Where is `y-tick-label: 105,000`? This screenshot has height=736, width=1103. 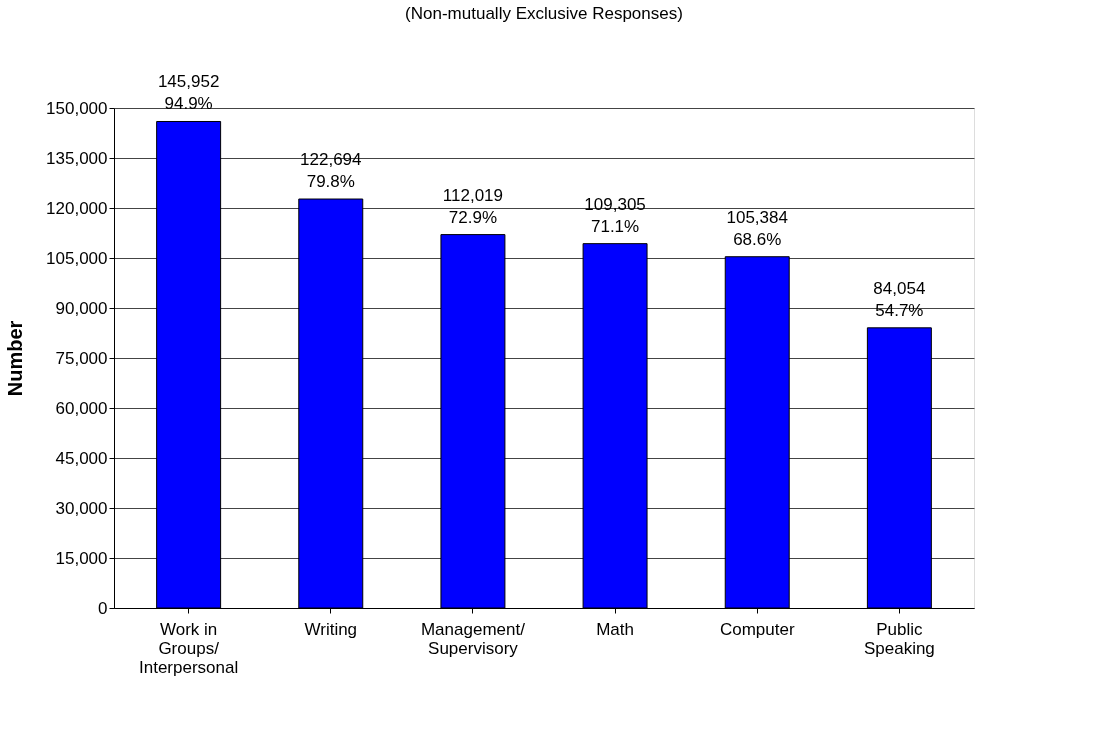
y-tick-label: 105,000 is located at coordinates (77, 258).